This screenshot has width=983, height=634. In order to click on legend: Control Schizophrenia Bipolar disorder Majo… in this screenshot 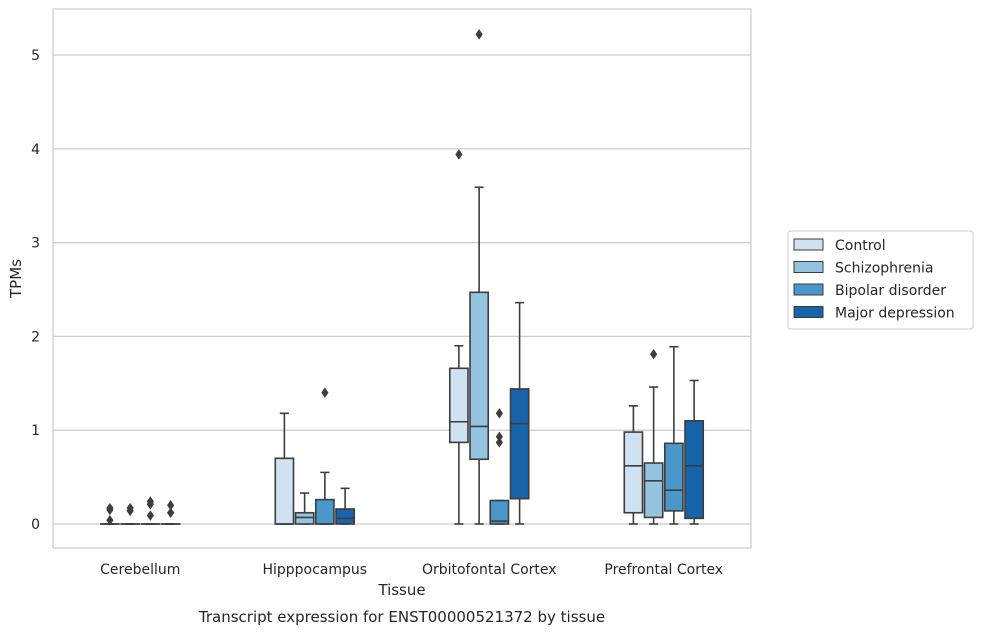, I will do `click(880, 280)`.